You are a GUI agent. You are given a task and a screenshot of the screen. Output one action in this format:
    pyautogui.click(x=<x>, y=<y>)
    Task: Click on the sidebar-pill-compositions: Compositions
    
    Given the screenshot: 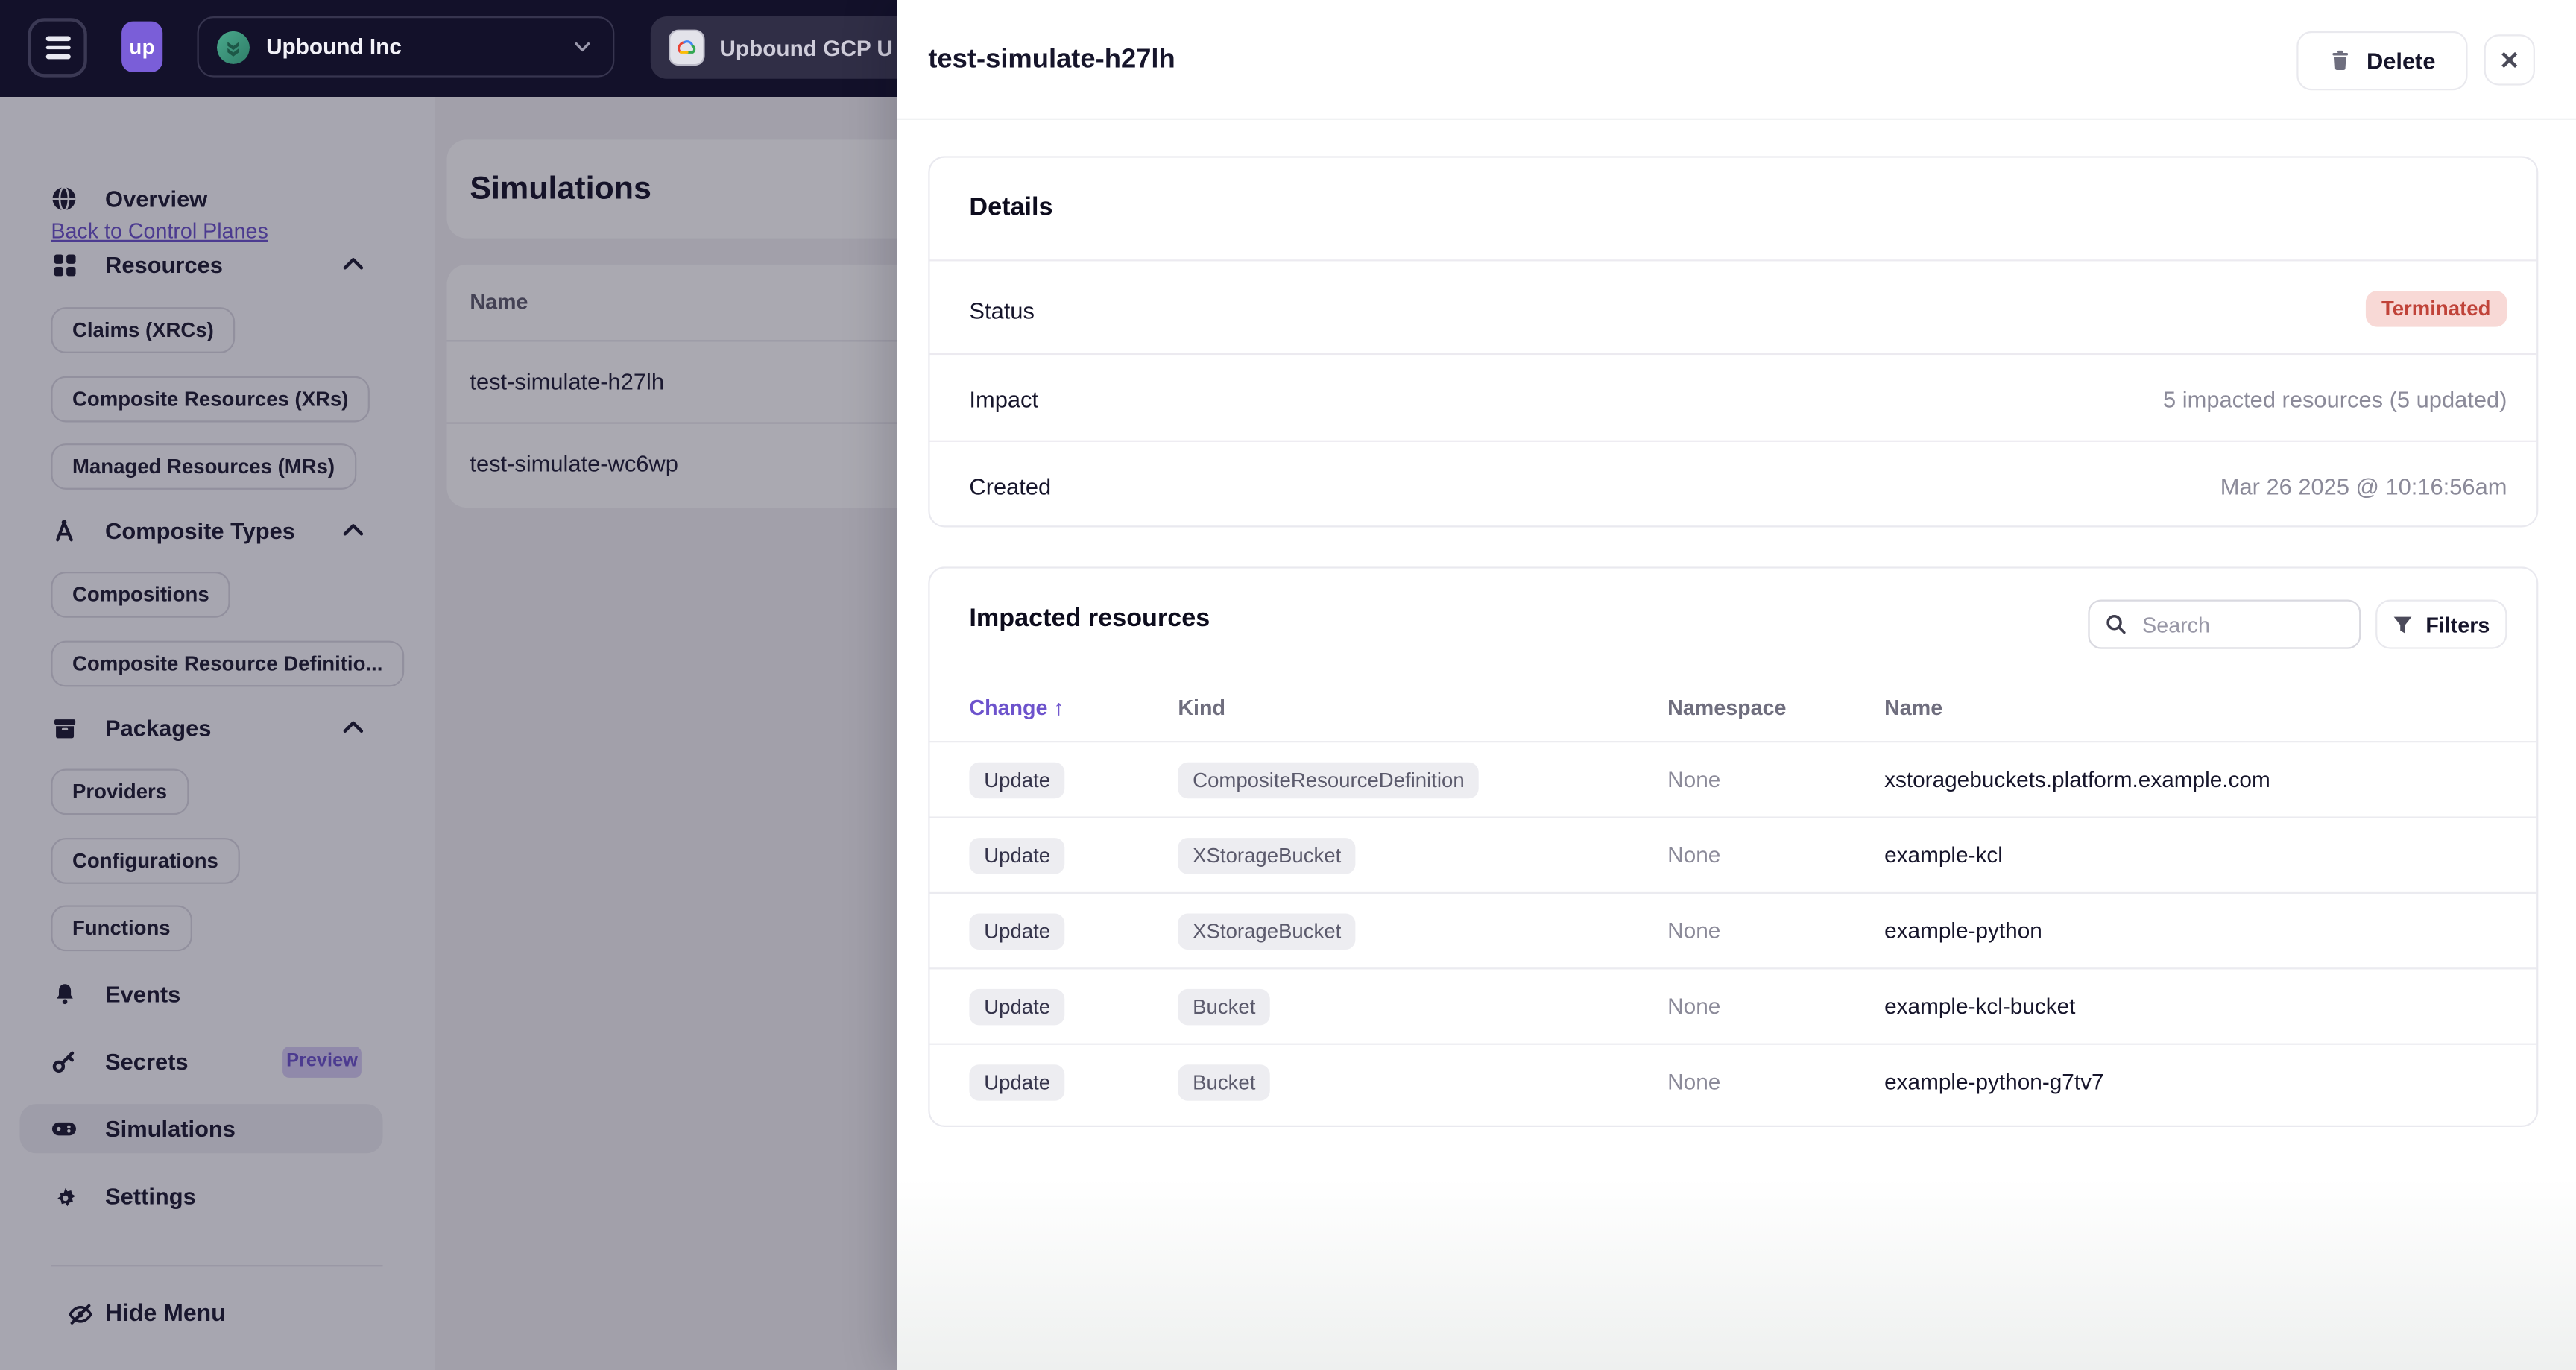 What is the action you would take?
    pyautogui.click(x=141, y=595)
    